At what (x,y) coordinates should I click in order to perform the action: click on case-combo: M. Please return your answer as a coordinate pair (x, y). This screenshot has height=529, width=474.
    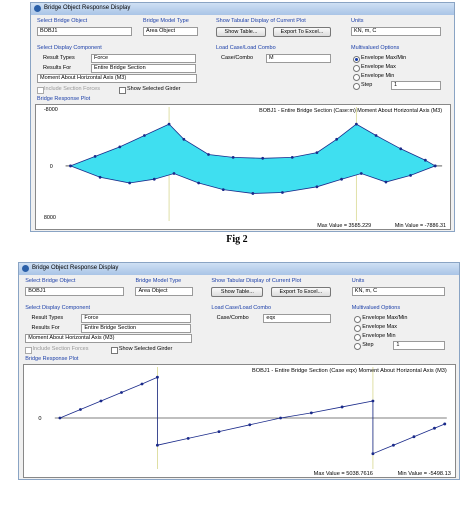
    Looking at the image, I should click on (298, 58).